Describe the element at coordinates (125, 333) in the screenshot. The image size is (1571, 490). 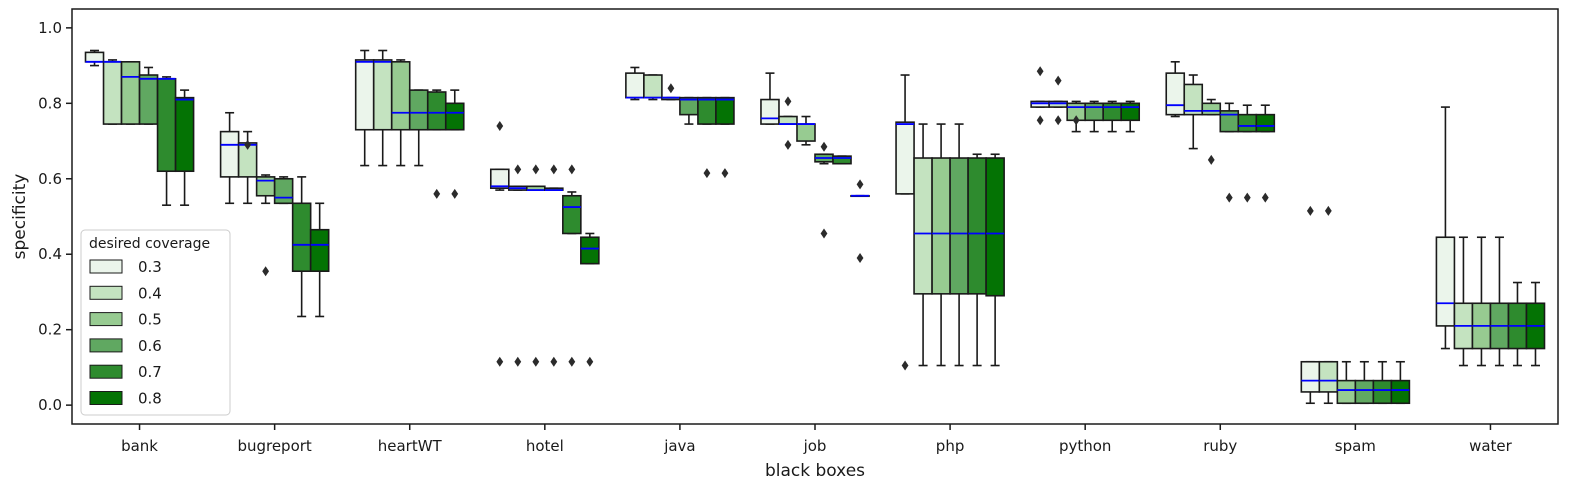
I see `legend-items: 0.3 0.4 0.5 0.6 0.7 0.8` at that location.